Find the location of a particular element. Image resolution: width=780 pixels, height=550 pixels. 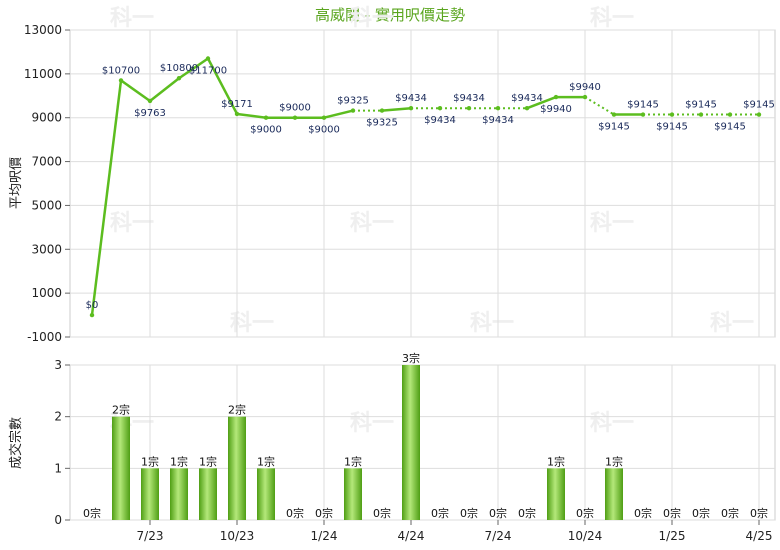

price-data-label: $10800 is located at coordinates (179, 68).